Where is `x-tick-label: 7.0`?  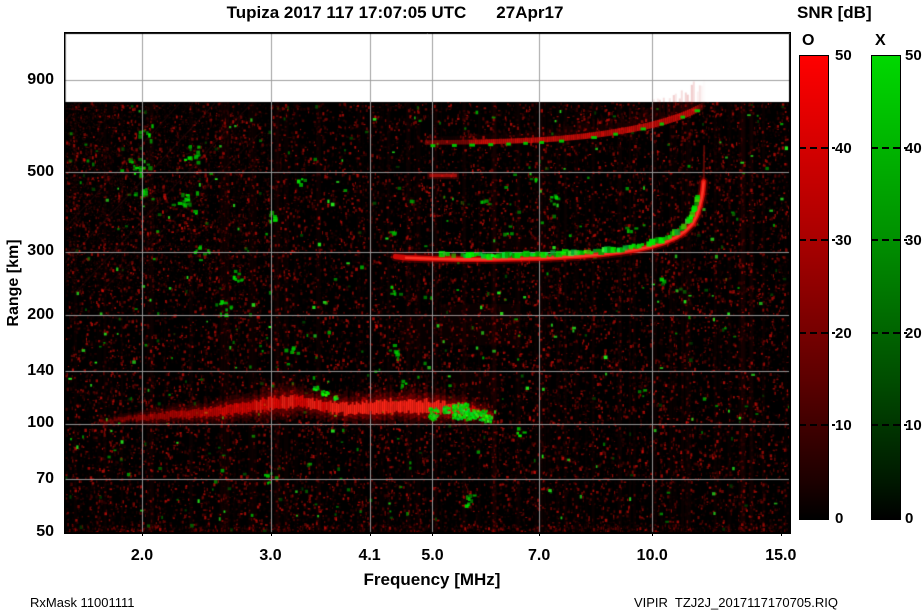 x-tick-label: 7.0 is located at coordinates (539, 555).